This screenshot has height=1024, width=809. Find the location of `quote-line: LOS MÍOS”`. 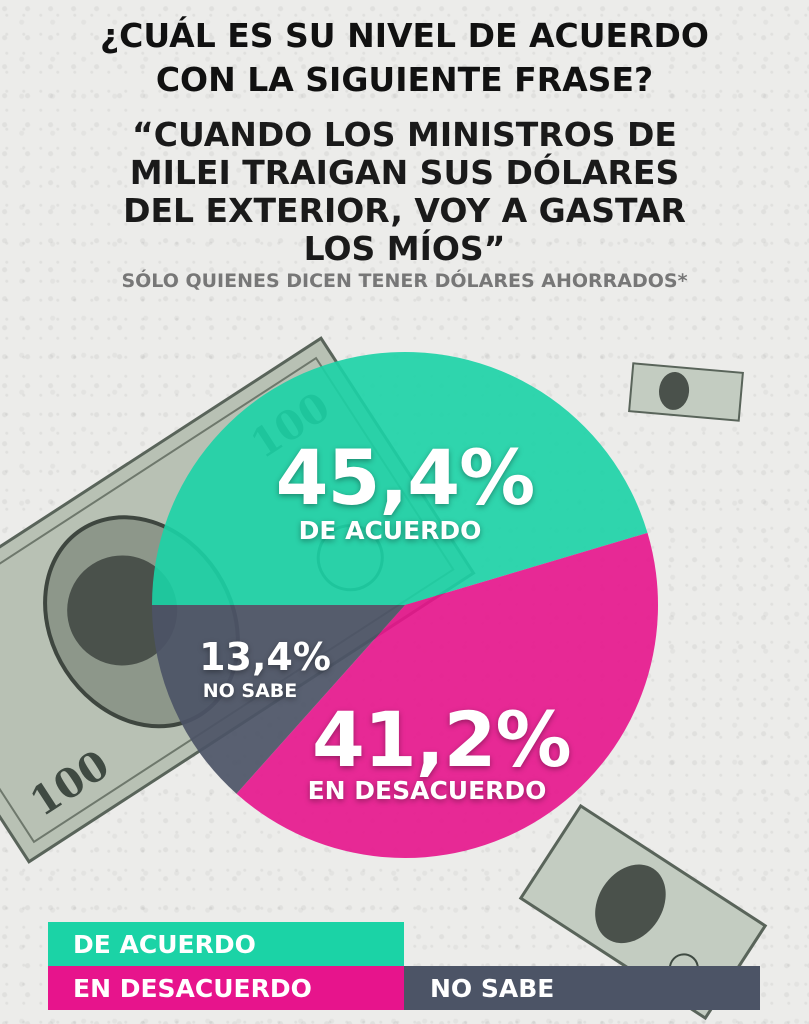

quote-line: LOS MÍOS” is located at coordinates (404, 248).